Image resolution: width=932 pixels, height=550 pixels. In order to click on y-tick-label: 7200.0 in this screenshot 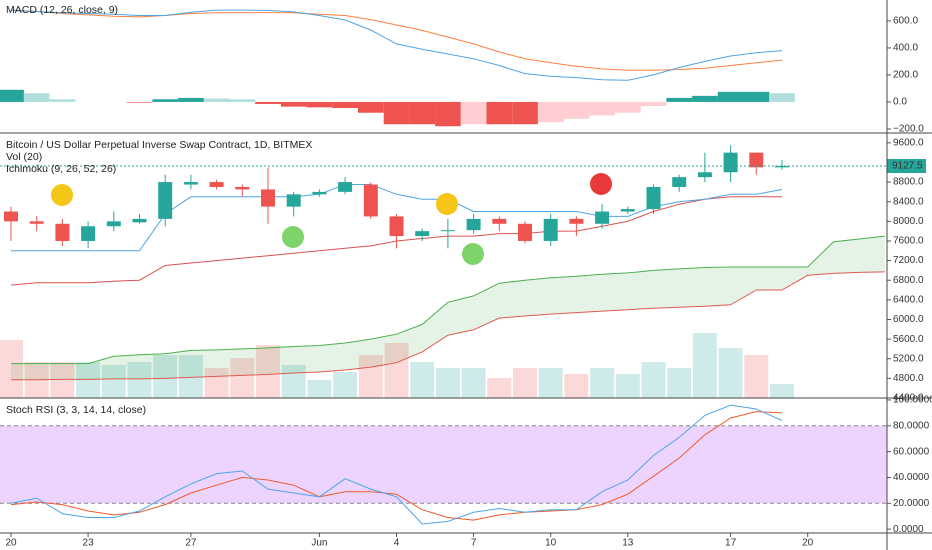, I will do `click(908, 260)`.